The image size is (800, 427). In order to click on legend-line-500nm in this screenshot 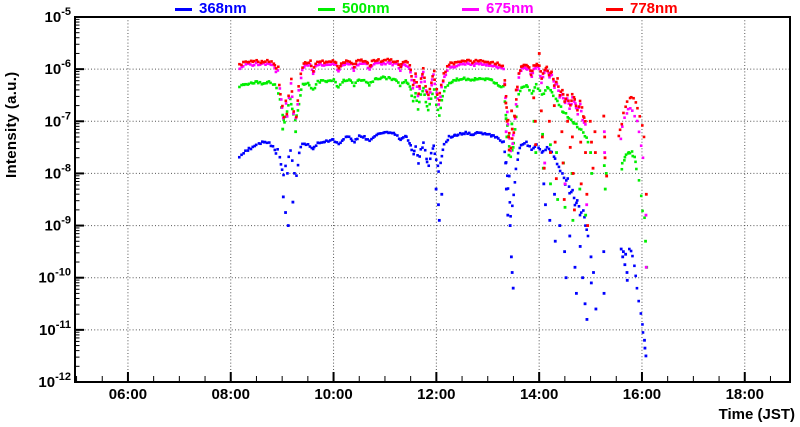, I will do `click(326, 9)`.